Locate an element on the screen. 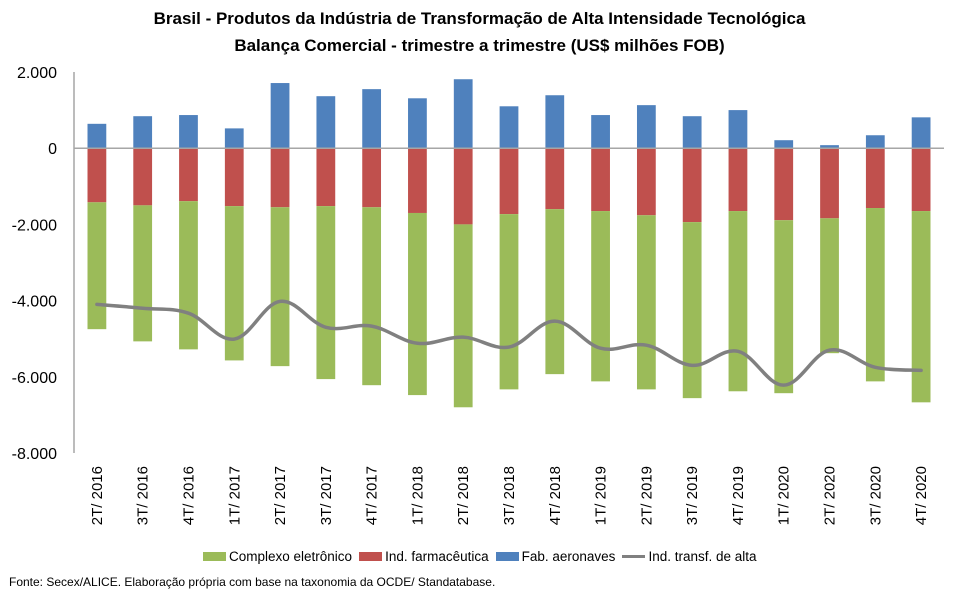 This screenshot has width=959, height=594. x-tick-label: 2T/ 2020 is located at coordinates (830, 495).